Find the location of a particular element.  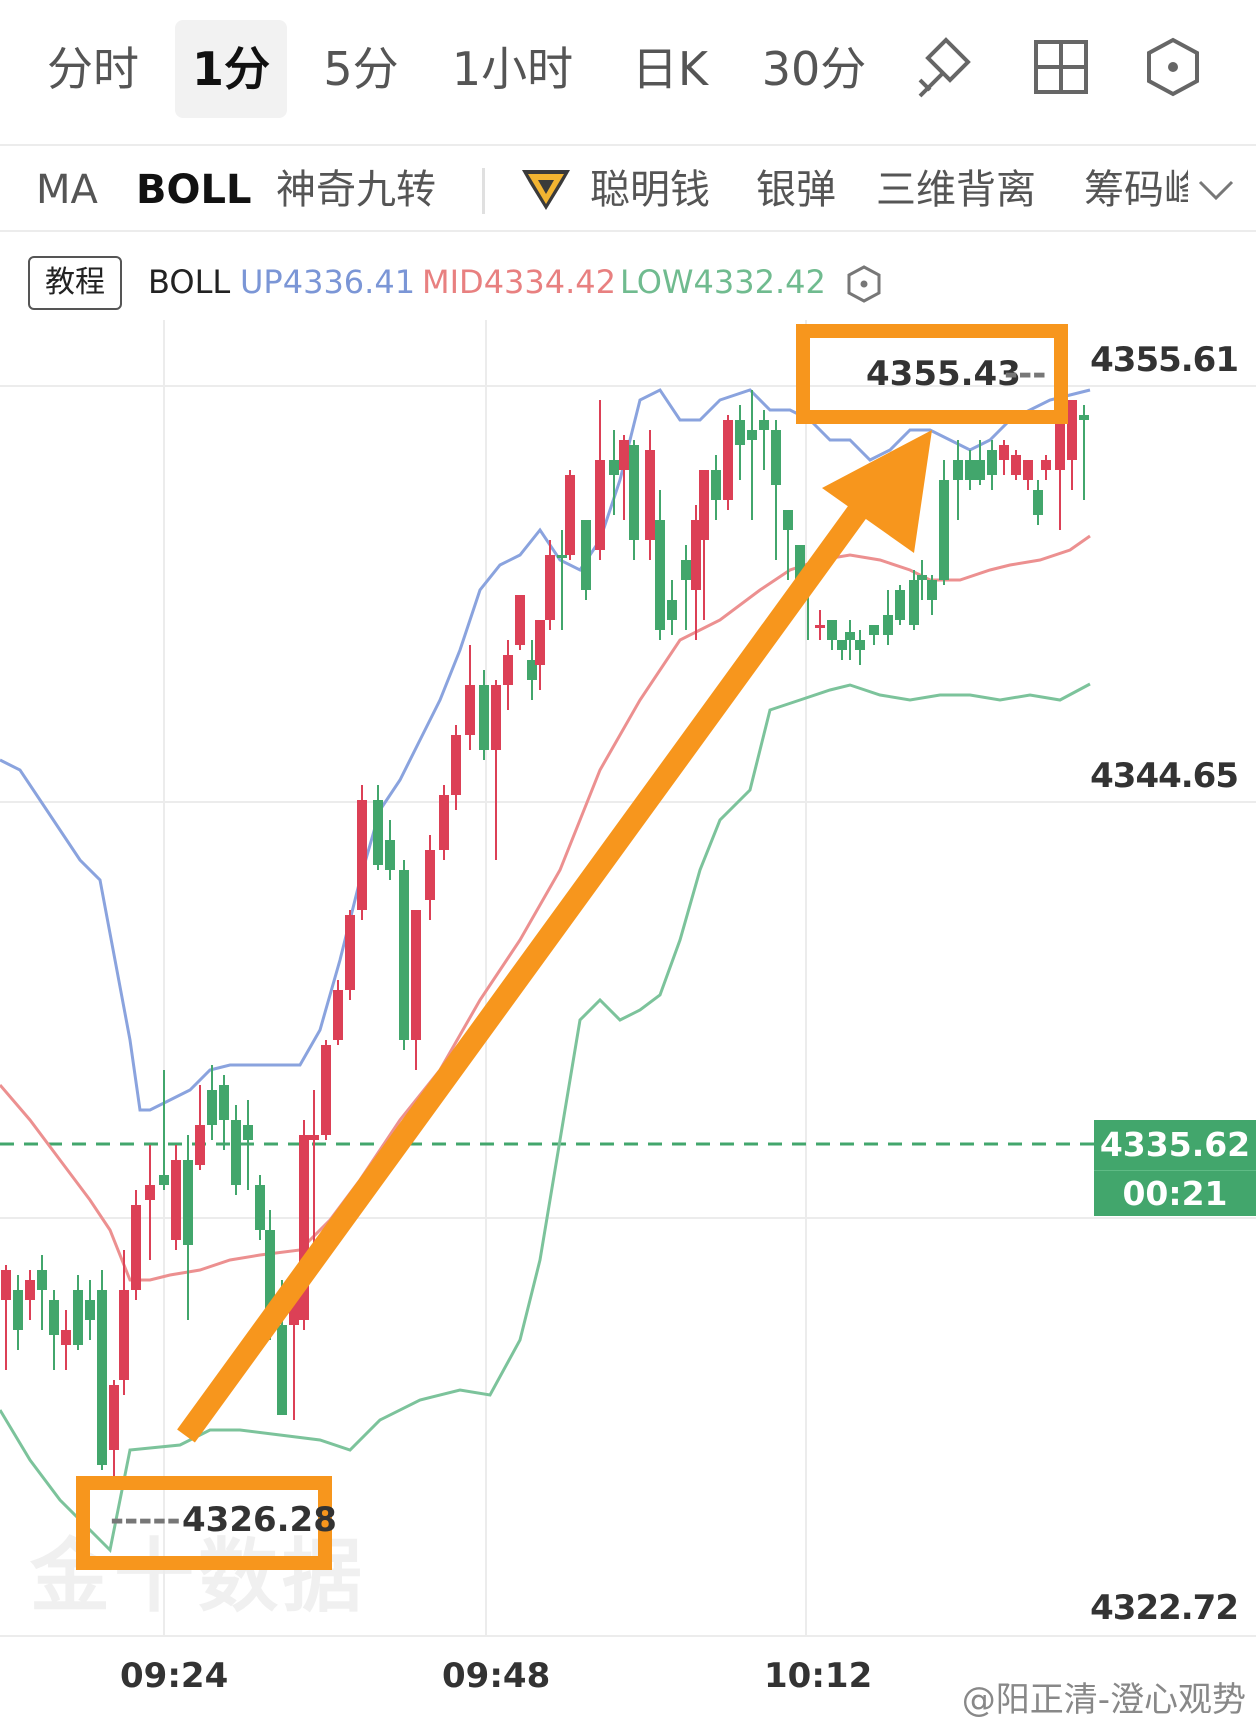

boll-mid-value: MID4334.42 is located at coordinates (519, 282).